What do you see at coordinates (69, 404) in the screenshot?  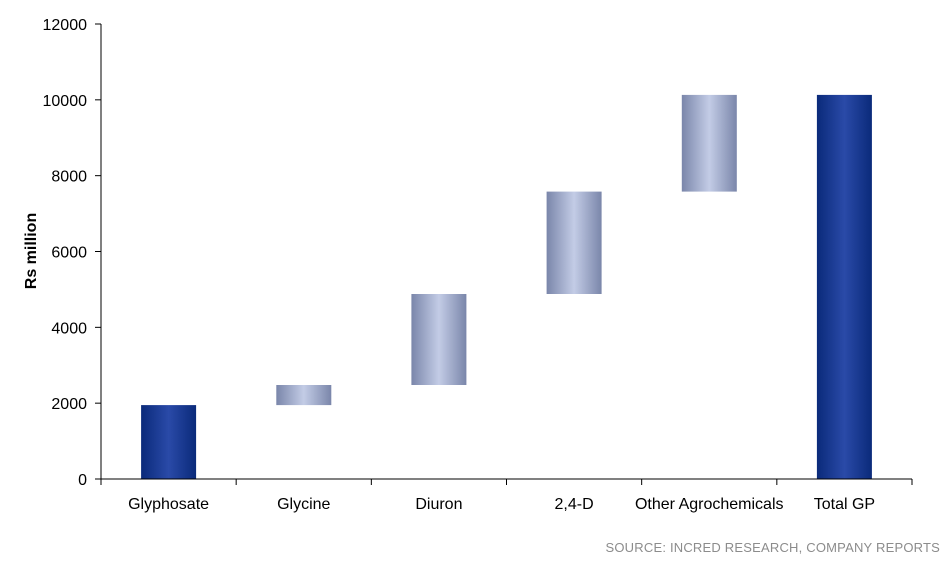 I see `y-tick-label: 2000` at bounding box center [69, 404].